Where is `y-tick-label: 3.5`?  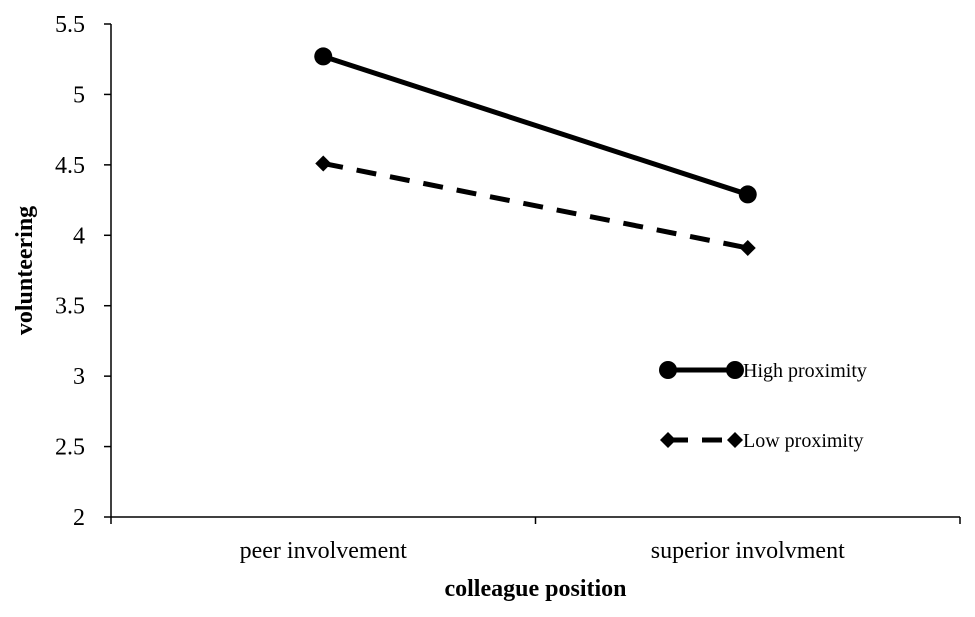
y-tick-label: 3.5 is located at coordinates (70, 307).